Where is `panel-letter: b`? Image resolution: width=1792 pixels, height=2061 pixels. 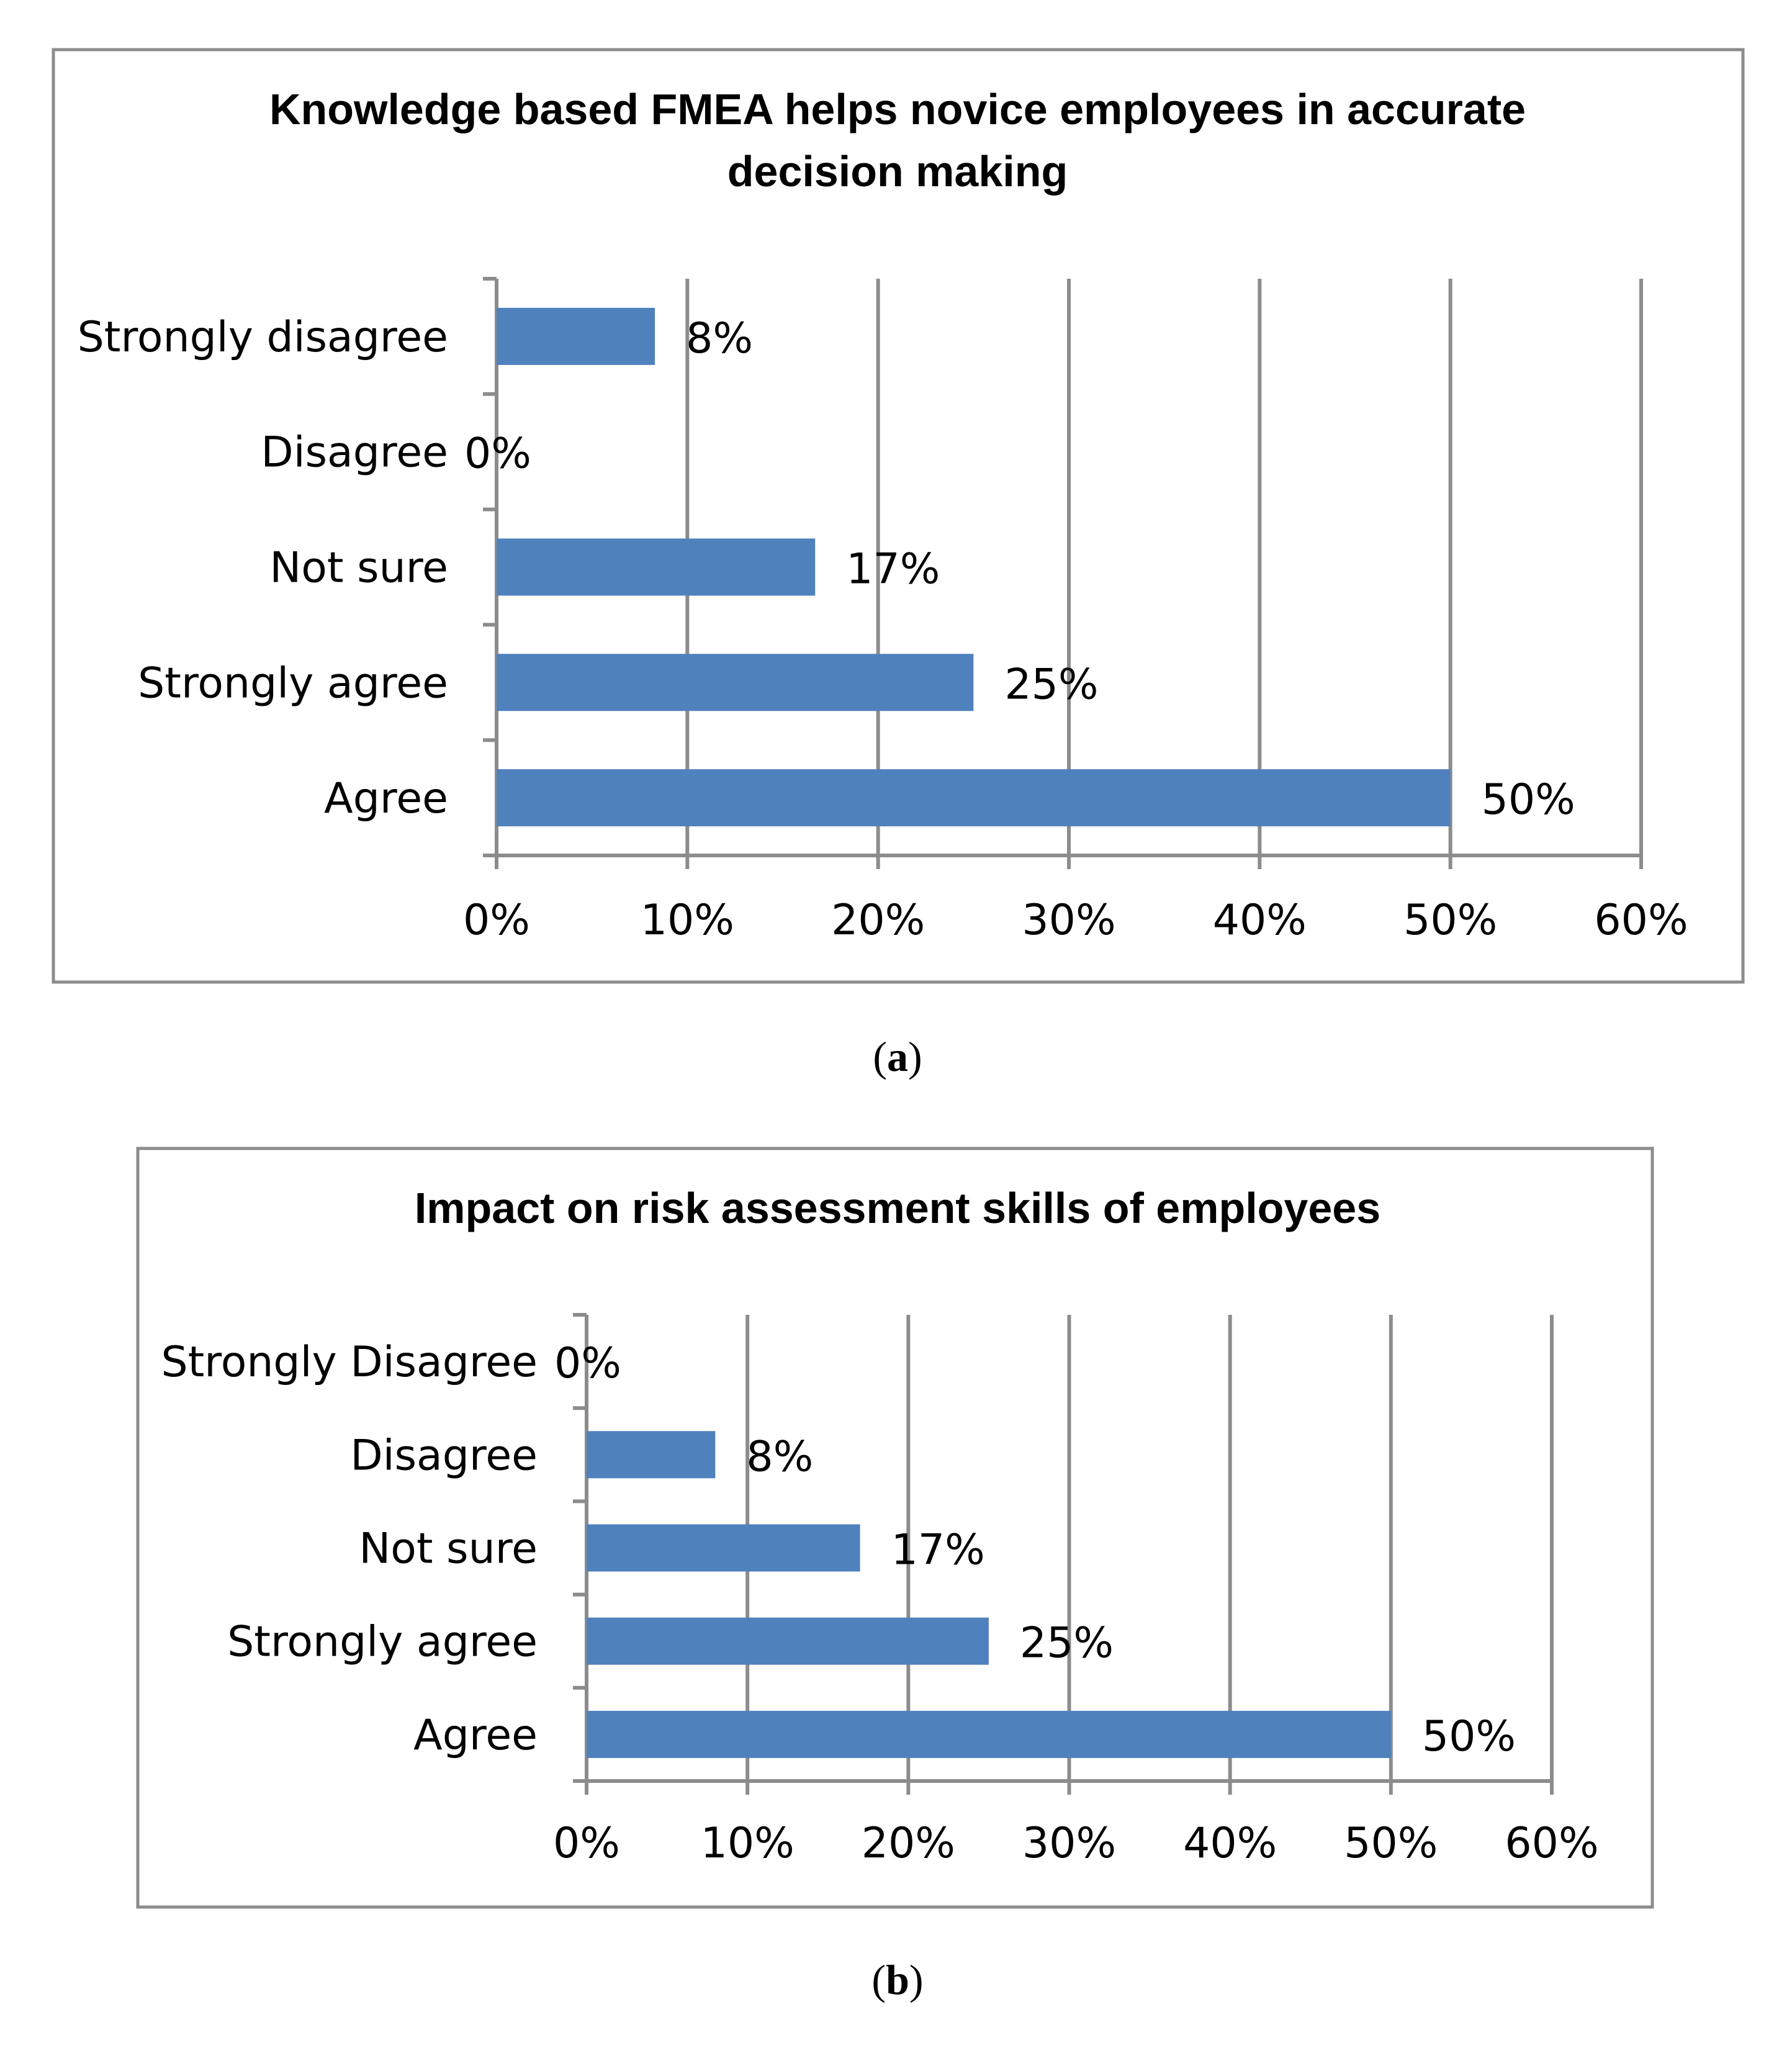
panel-letter: b is located at coordinates (897, 1980).